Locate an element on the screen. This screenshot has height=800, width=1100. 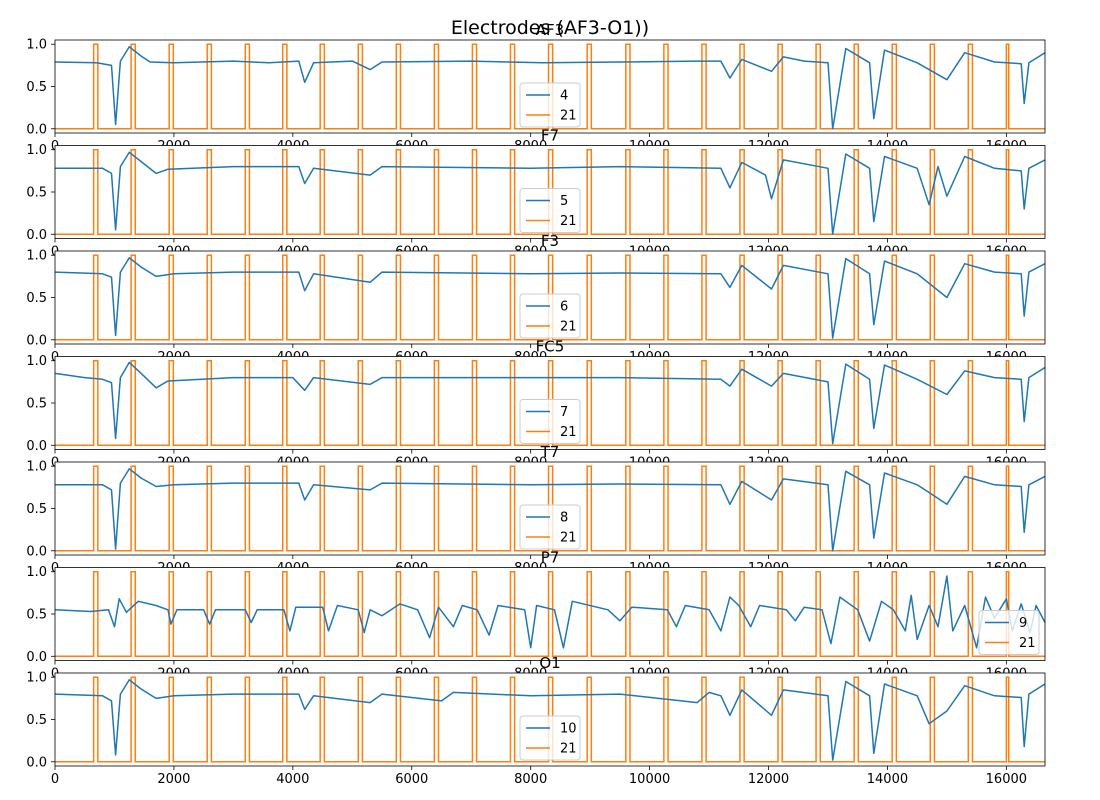
subplot-title: AF3 is located at coordinates (550, 30).